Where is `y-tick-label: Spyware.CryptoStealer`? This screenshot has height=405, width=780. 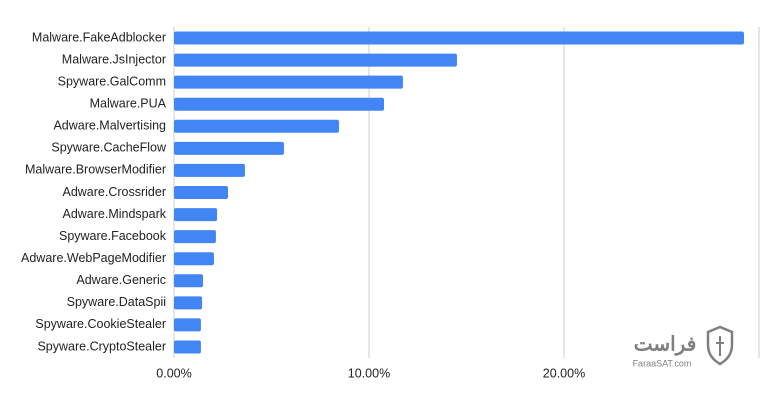 y-tick-label: Spyware.CryptoStealer is located at coordinates (101, 346).